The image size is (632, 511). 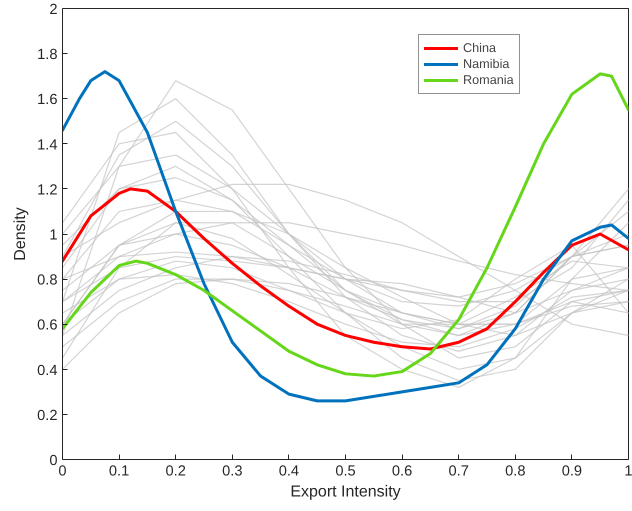 I want to click on y-tick-label: 0.2, so click(x=47, y=416).